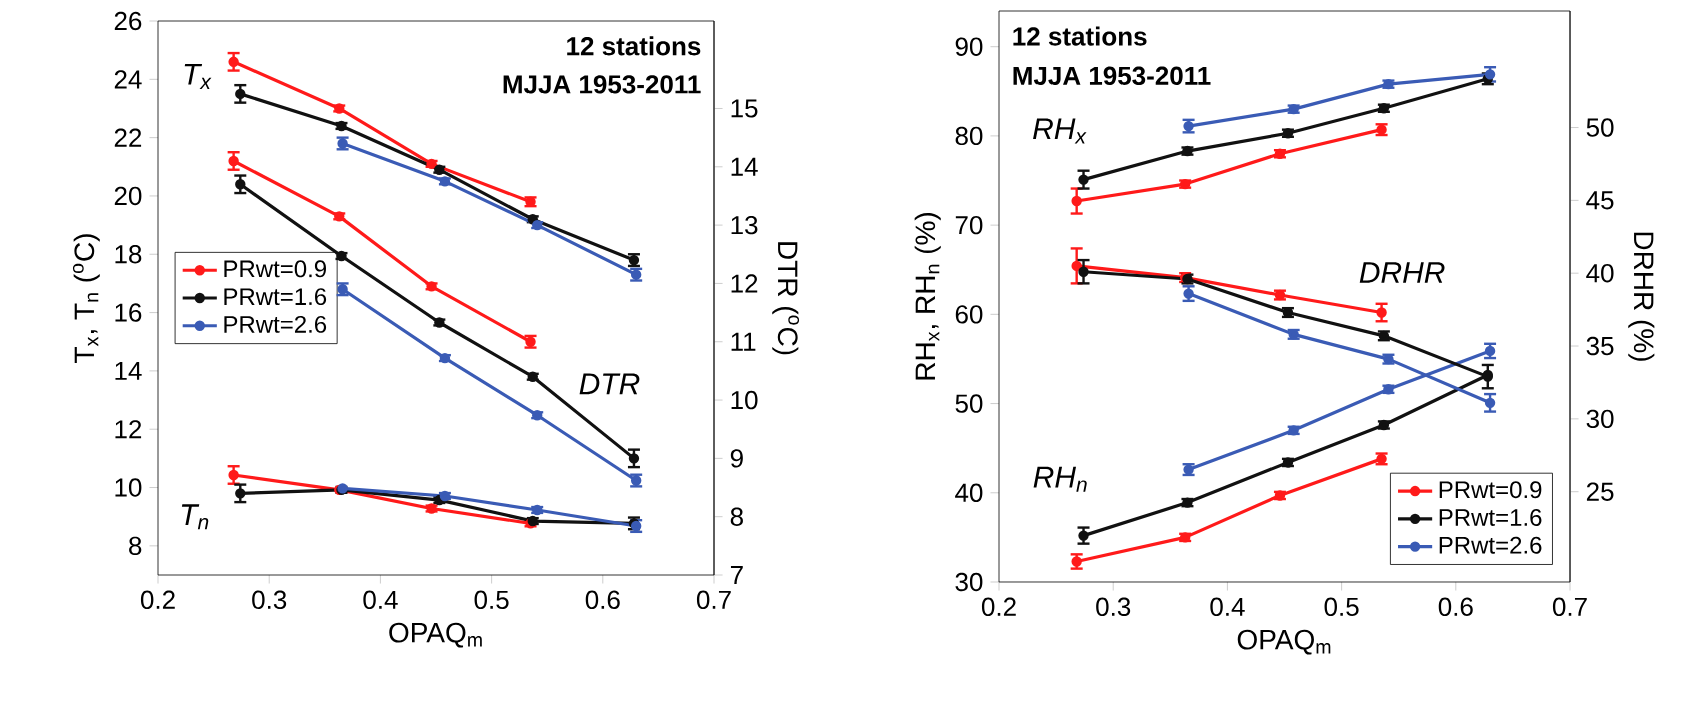 The image size is (1690, 703). I want to click on y2-tick-label: 9, so click(736, 458).